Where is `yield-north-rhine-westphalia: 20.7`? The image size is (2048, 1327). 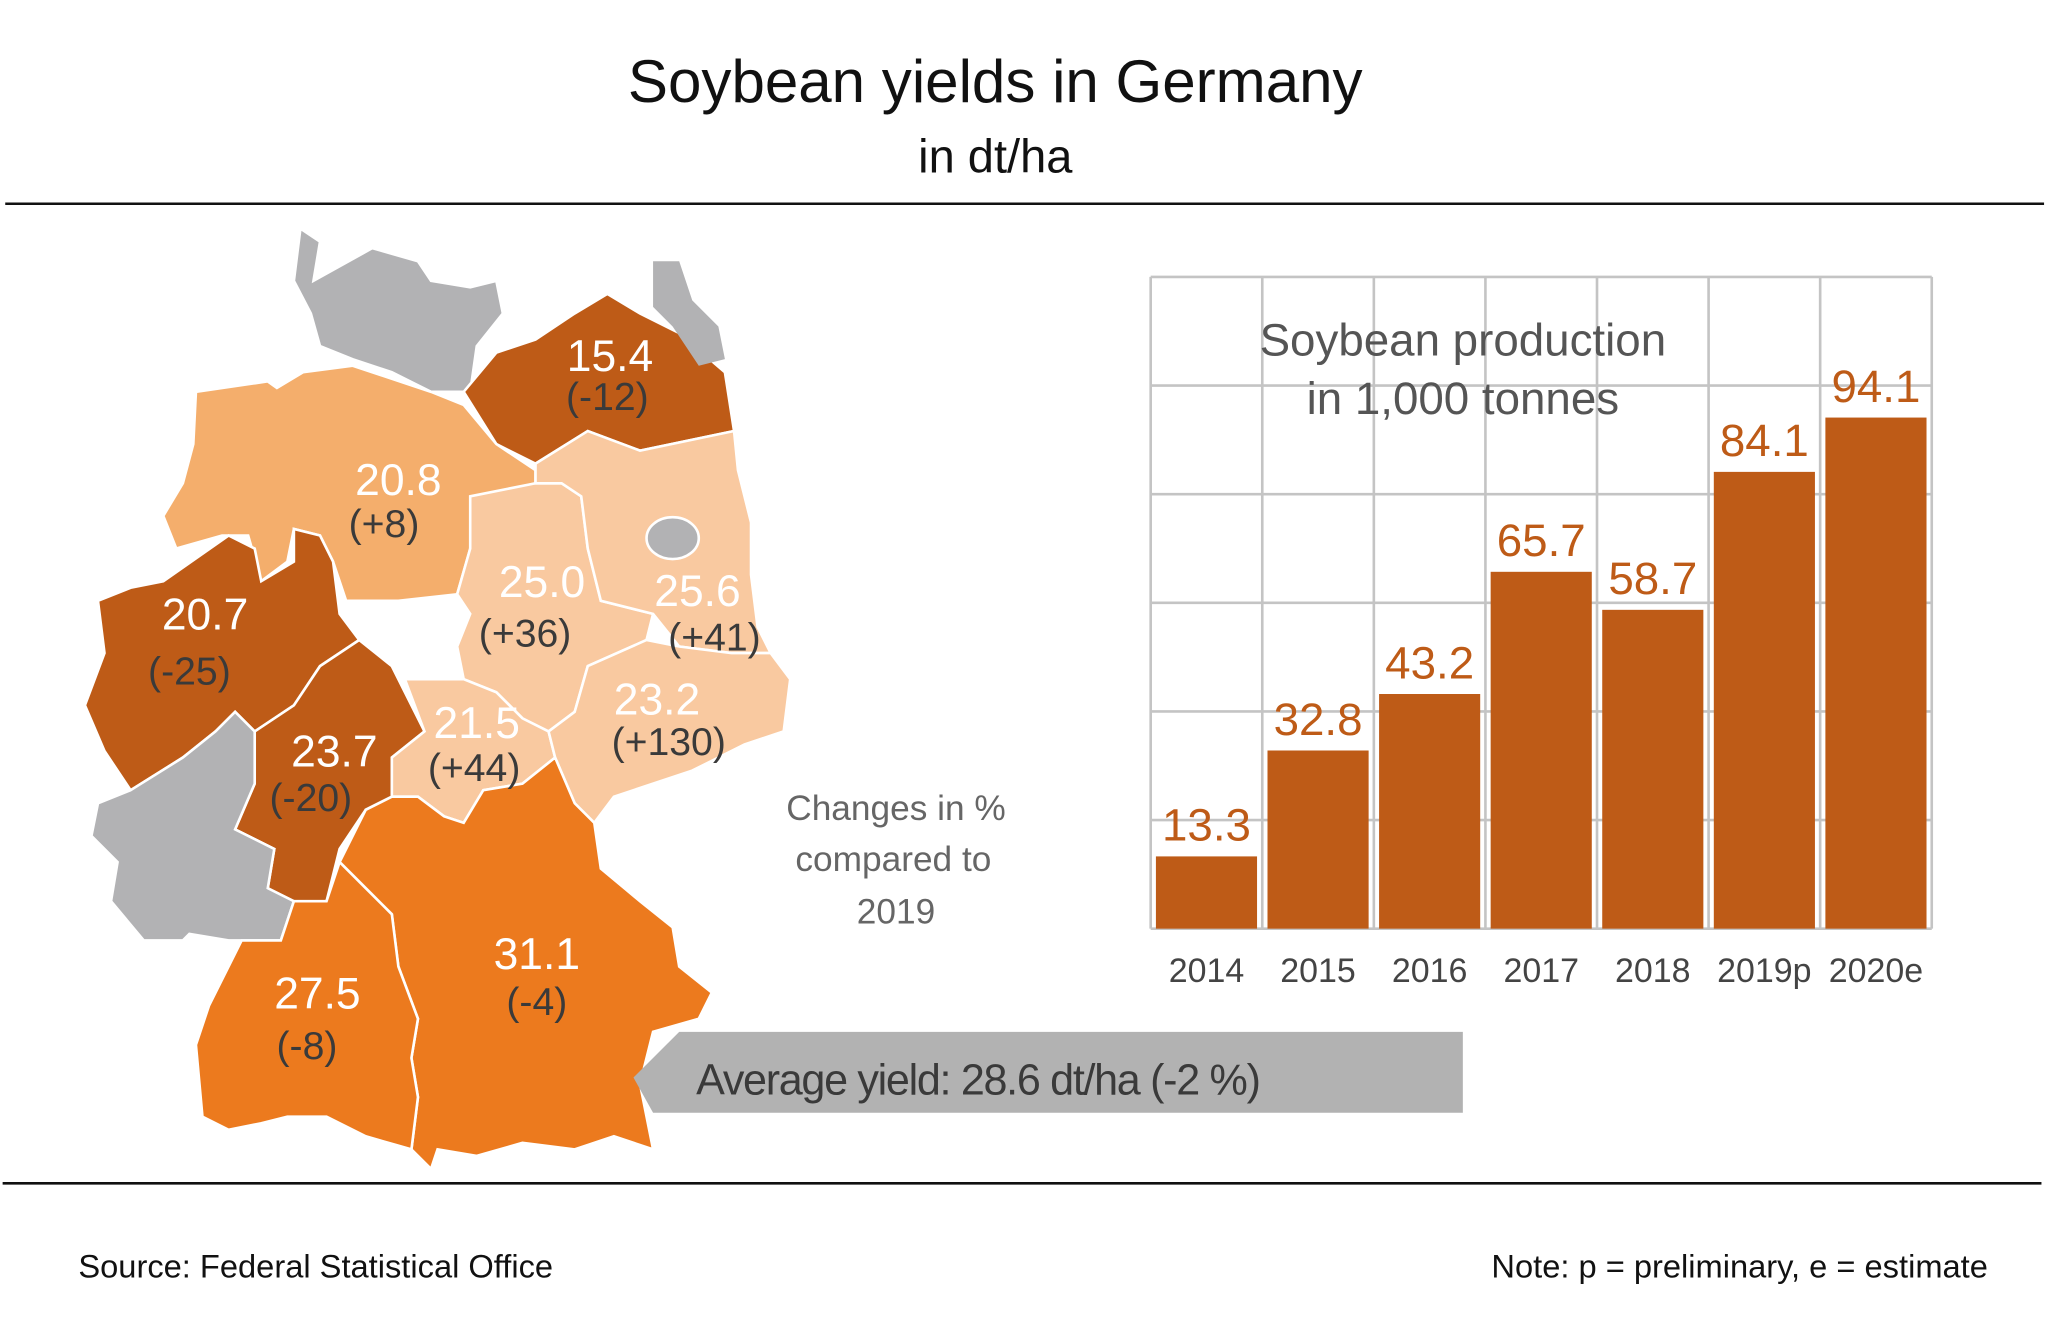
yield-north-rhine-westphalia: 20.7 is located at coordinates (205, 615).